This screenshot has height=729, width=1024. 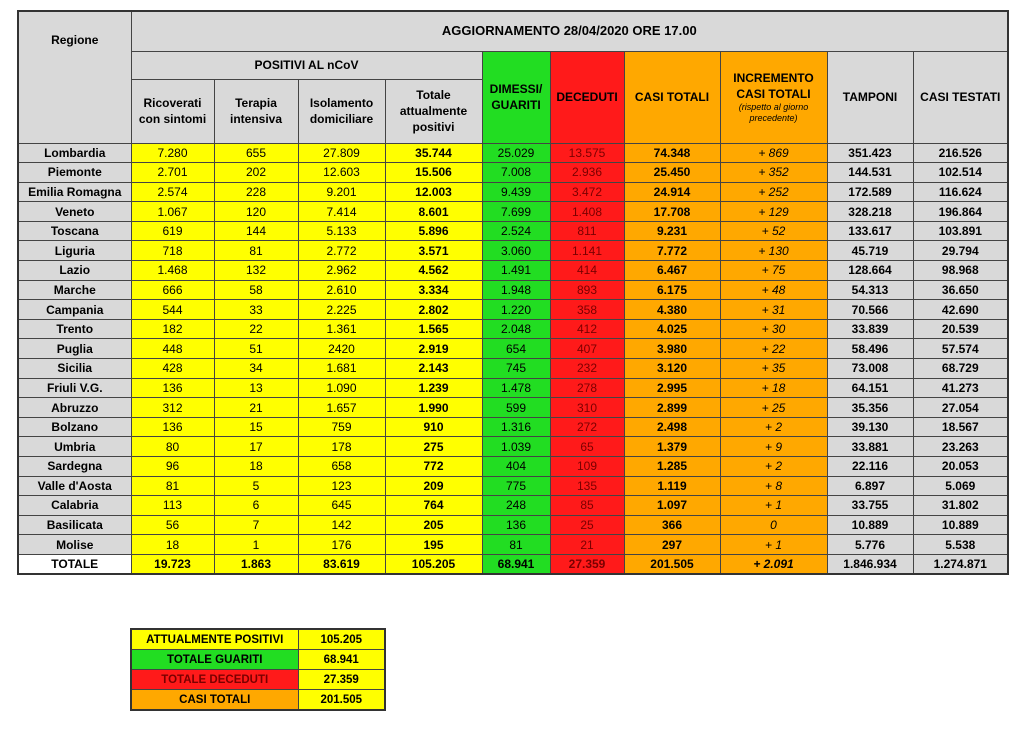 What do you see at coordinates (672, 486) in the screenshot?
I see `value-cell: 1.119` at bounding box center [672, 486].